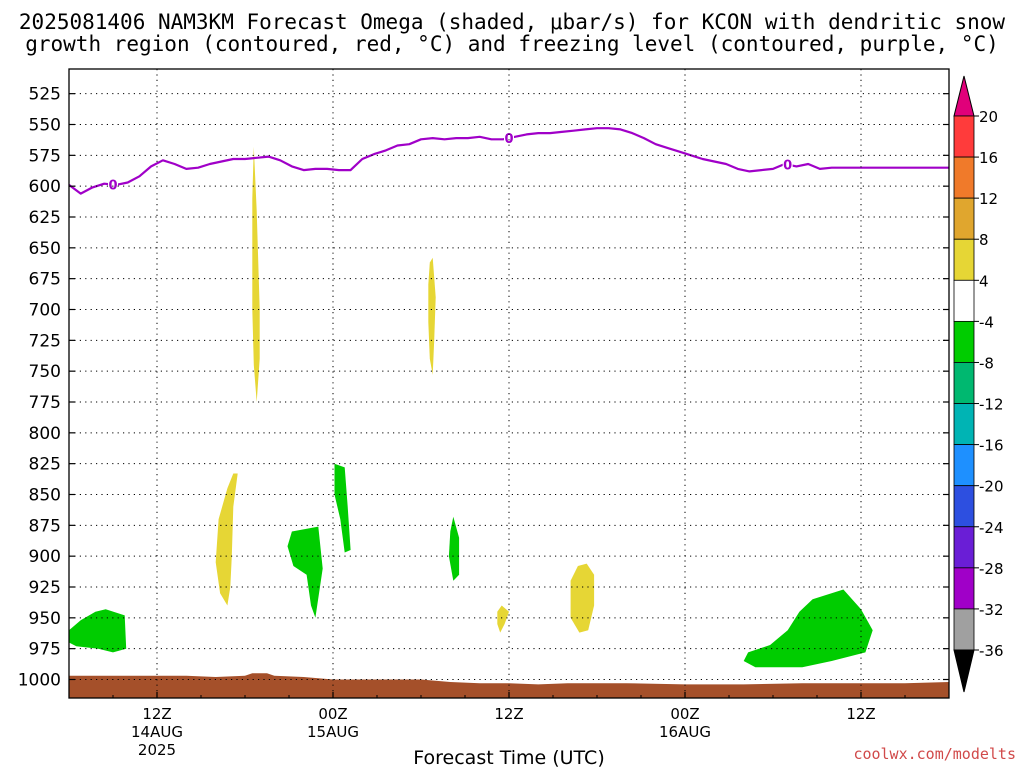 The image size is (1024, 768). Describe the element at coordinates (991, 528) in the screenshot. I see `colorbar-label: -24` at that location.